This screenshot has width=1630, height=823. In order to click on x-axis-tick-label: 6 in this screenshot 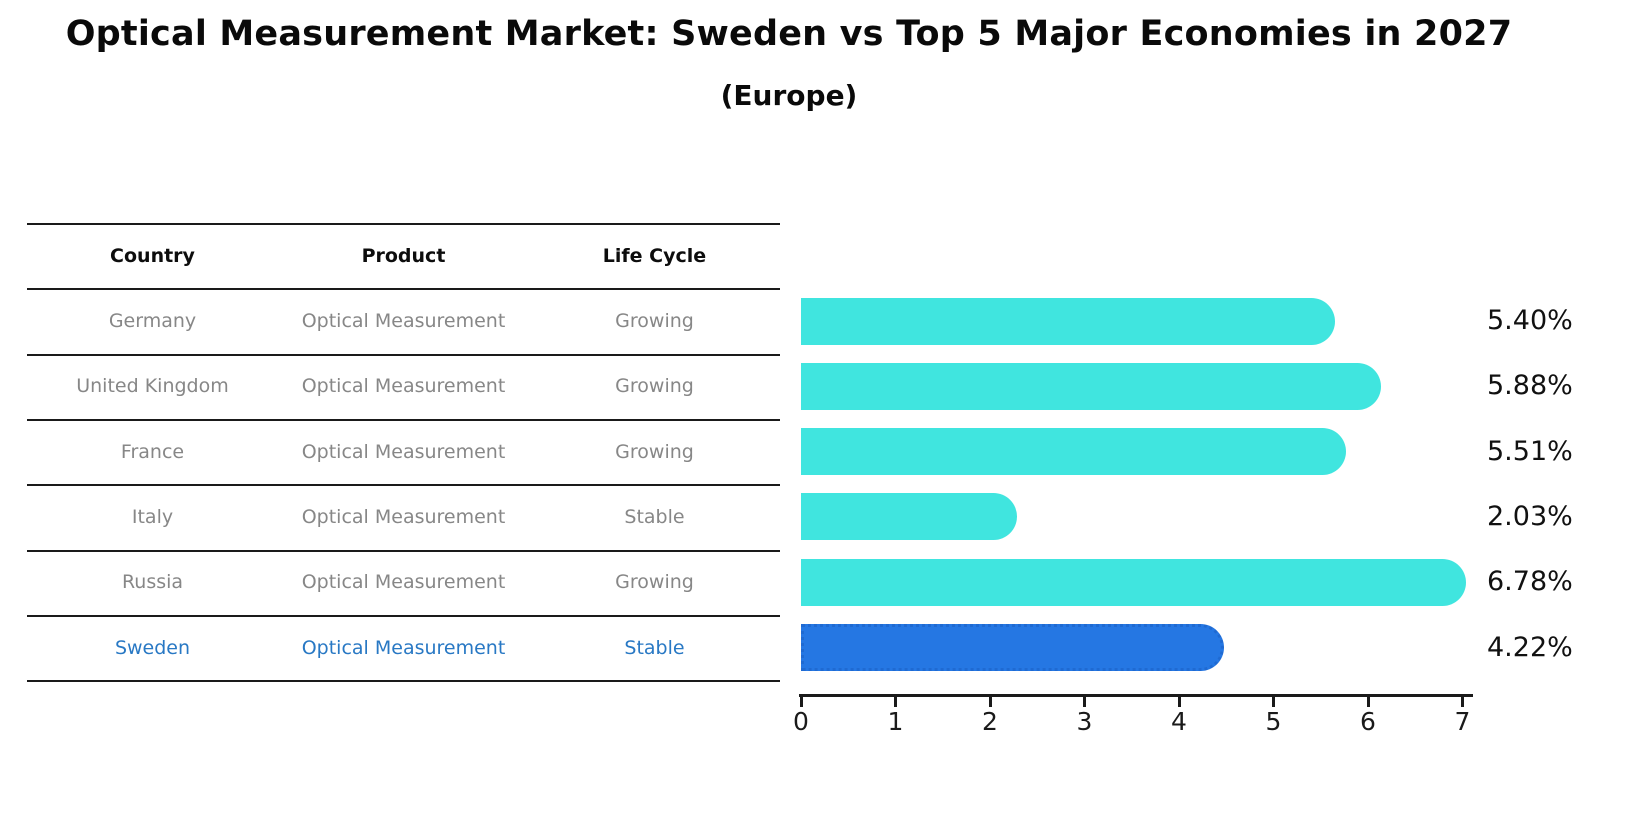, I will do `click(1368, 721)`.